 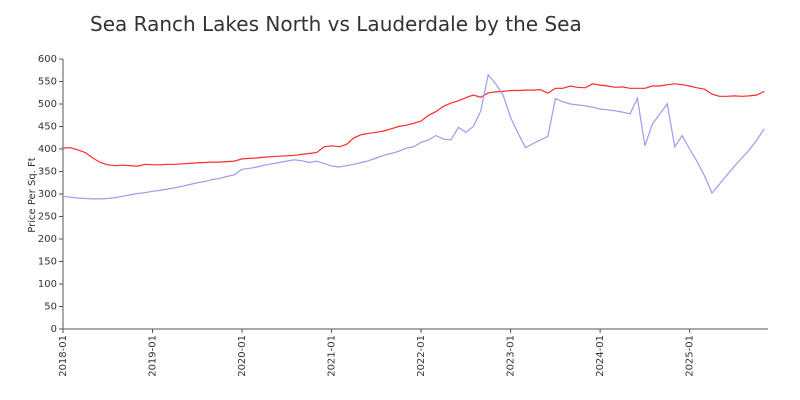 I want to click on x-tick-label: 2023-01, so click(x=511, y=356).